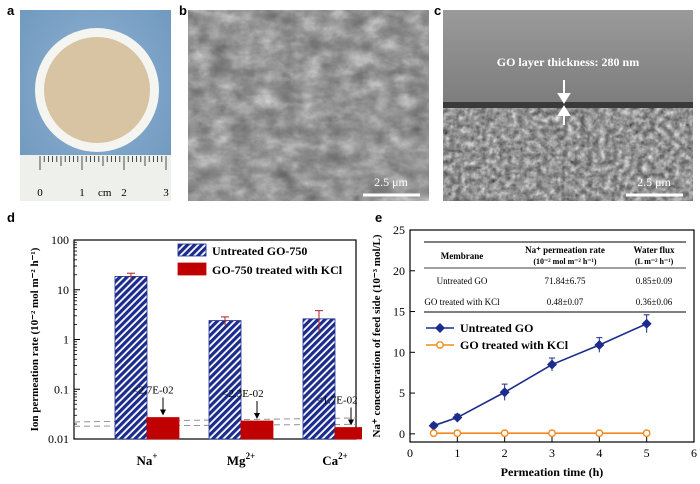  I want to click on panel-label-d: d, so click(11, 217).